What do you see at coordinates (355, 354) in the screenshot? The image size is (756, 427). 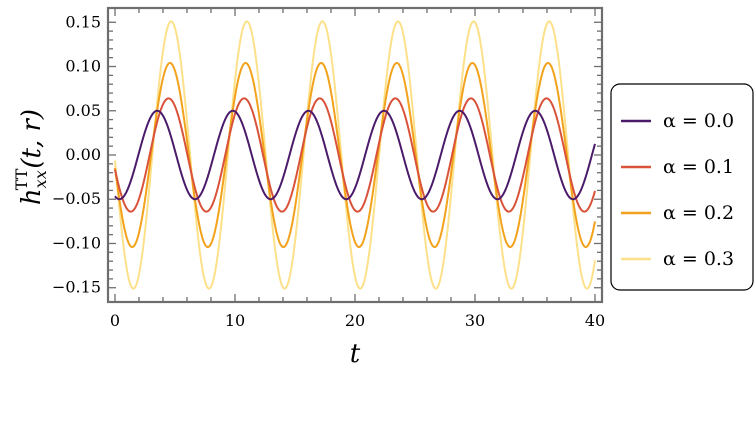 I see `x-axis-label: t` at bounding box center [355, 354].